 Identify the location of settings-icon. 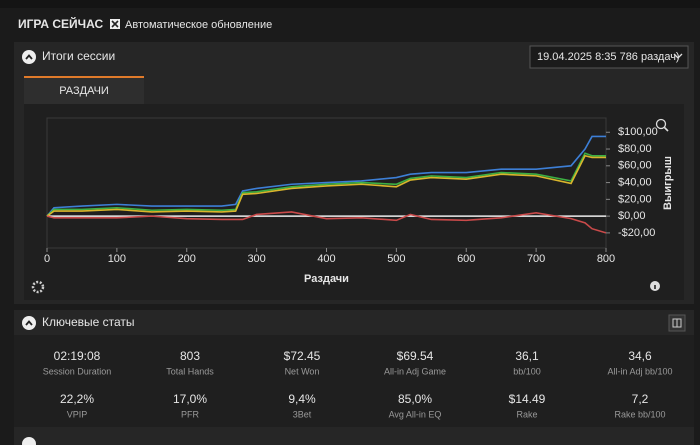
(38, 287).